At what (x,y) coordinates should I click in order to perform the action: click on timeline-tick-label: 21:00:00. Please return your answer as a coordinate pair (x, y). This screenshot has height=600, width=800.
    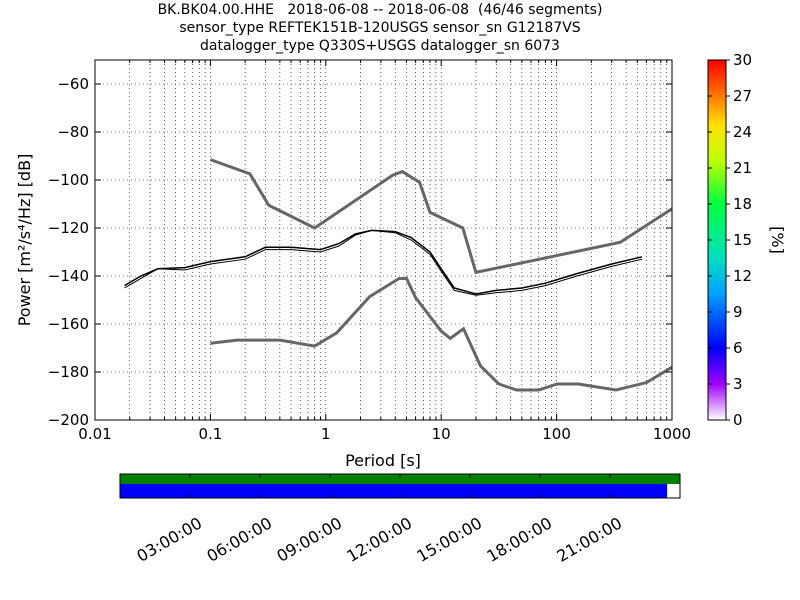
    Looking at the image, I should click on (589, 539).